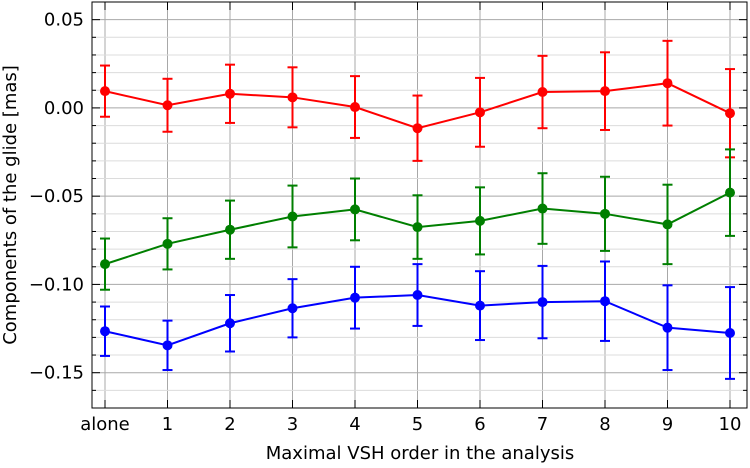 Image resolution: width=750 pixels, height=468 pixels. What do you see at coordinates (56, 373) in the screenshot?
I see `y-tick-label: −0.15` at bounding box center [56, 373].